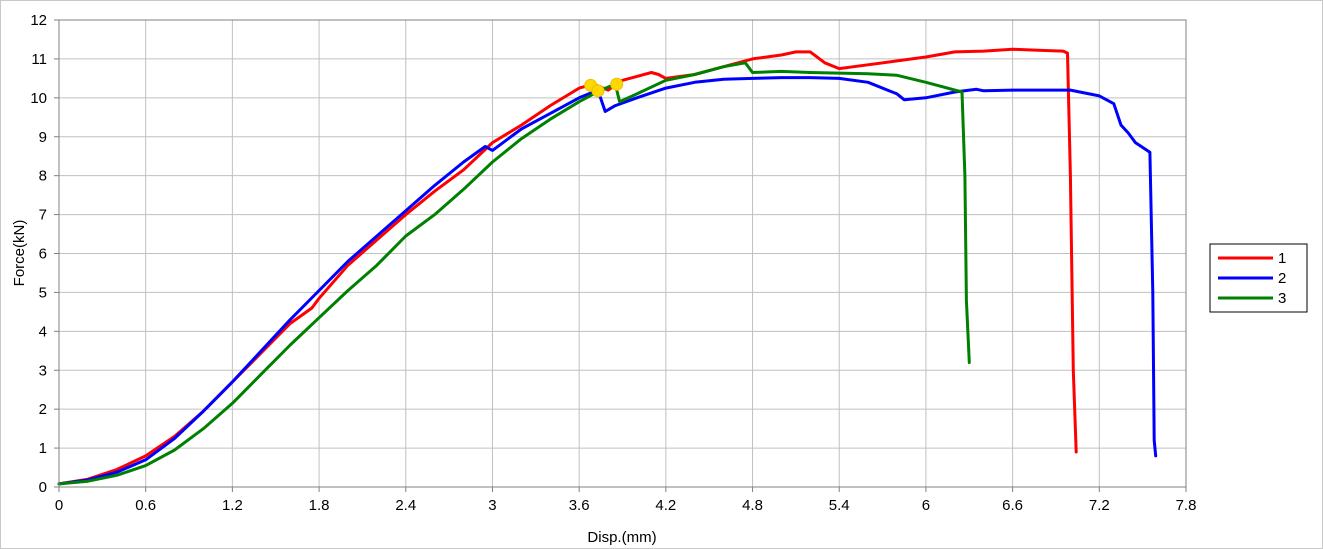 The height and width of the screenshot is (549, 1323). What do you see at coordinates (38, 98) in the screenshot?
I see `y-tick-label: 10` at bounding box center [38, 98].